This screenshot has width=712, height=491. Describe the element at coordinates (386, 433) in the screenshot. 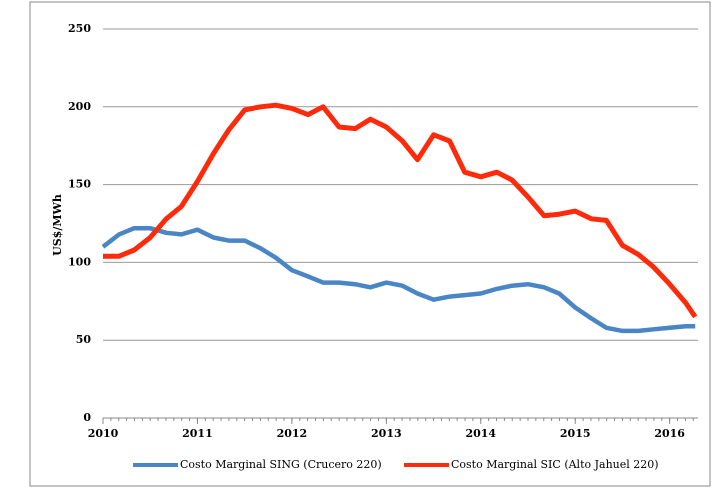

I see `x-tick-label: 2013` at that location.